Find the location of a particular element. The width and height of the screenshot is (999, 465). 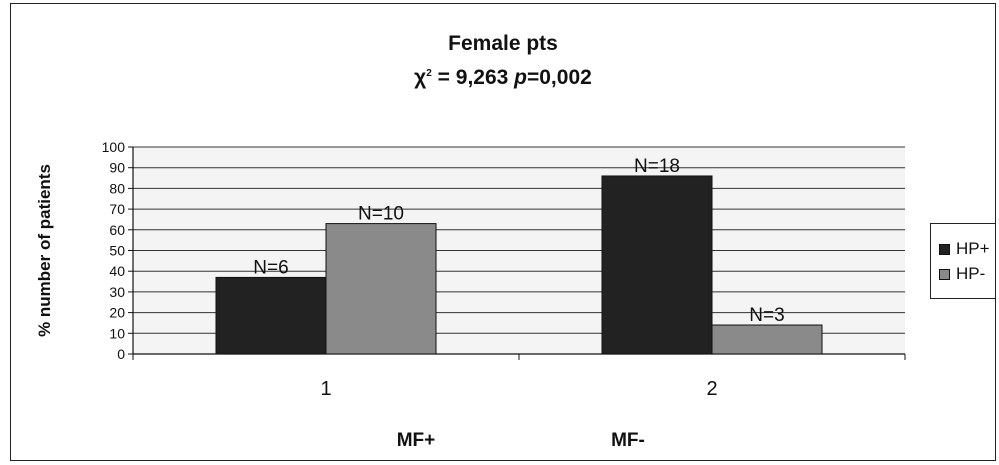

y-tick-label: 80 is located at coordinates (117, 188).